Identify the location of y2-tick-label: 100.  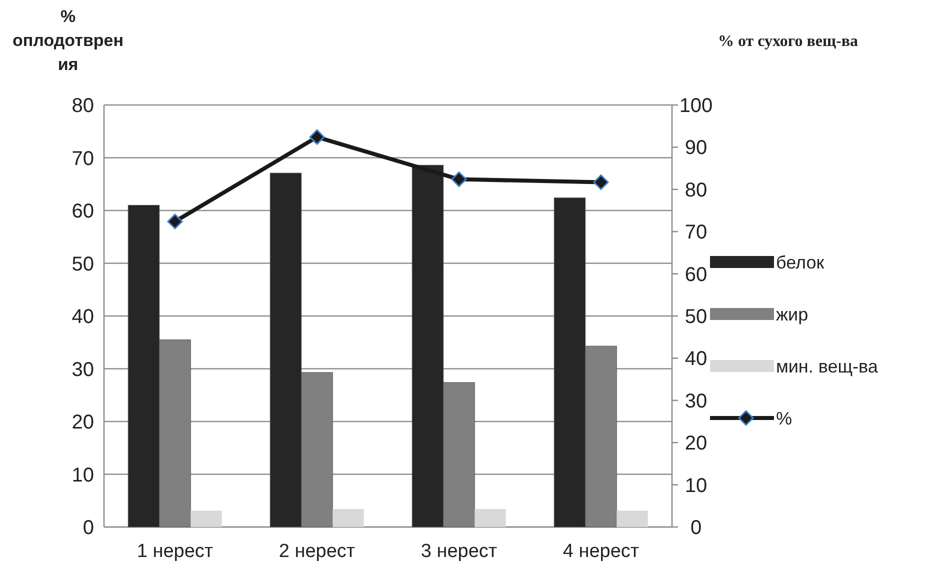
(696, 106).